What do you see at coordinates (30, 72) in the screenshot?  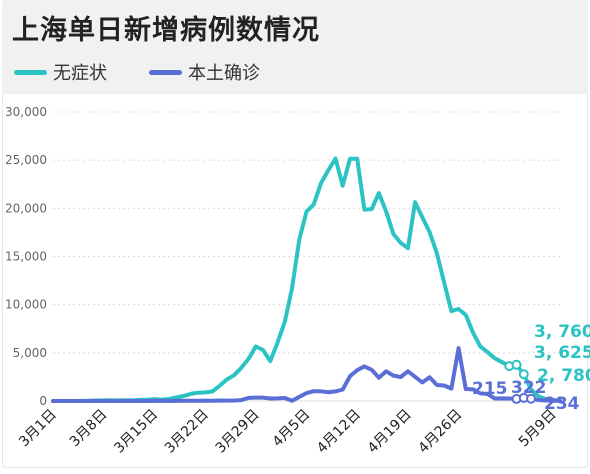 I see `legend-swatch-asymptomatic` at bounding box center [30, 72].